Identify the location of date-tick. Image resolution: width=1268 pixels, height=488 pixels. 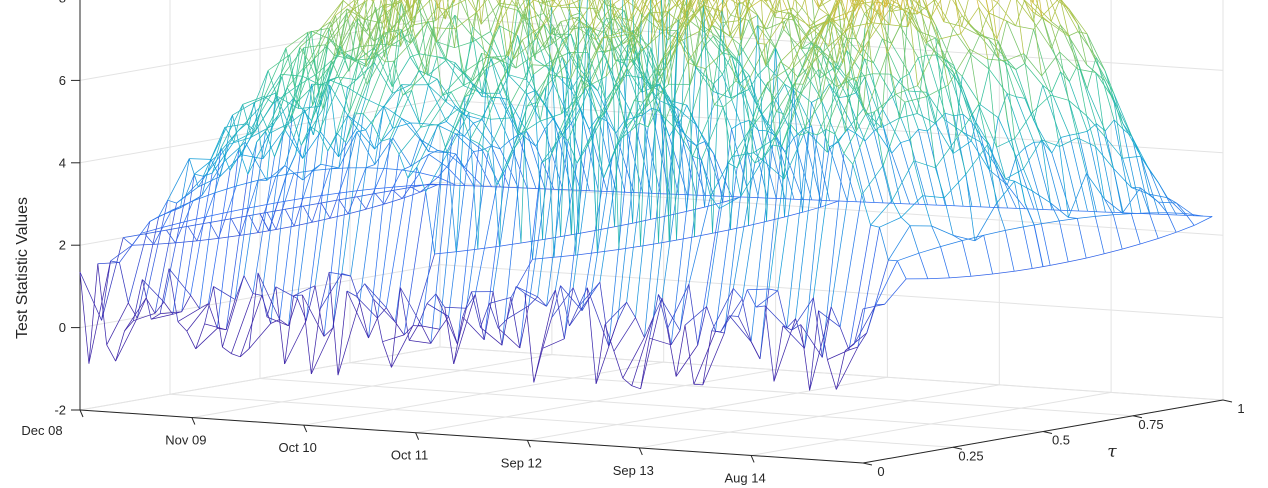
(640, 451).